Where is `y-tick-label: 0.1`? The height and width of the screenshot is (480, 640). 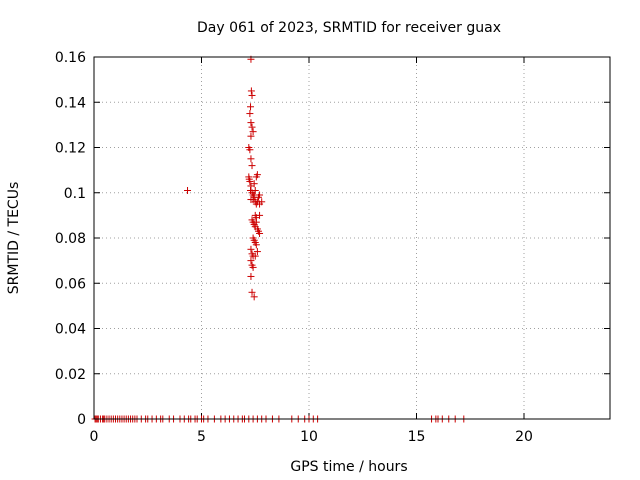 y-tick-label: 0.1 is located at coordinates (75, 194).